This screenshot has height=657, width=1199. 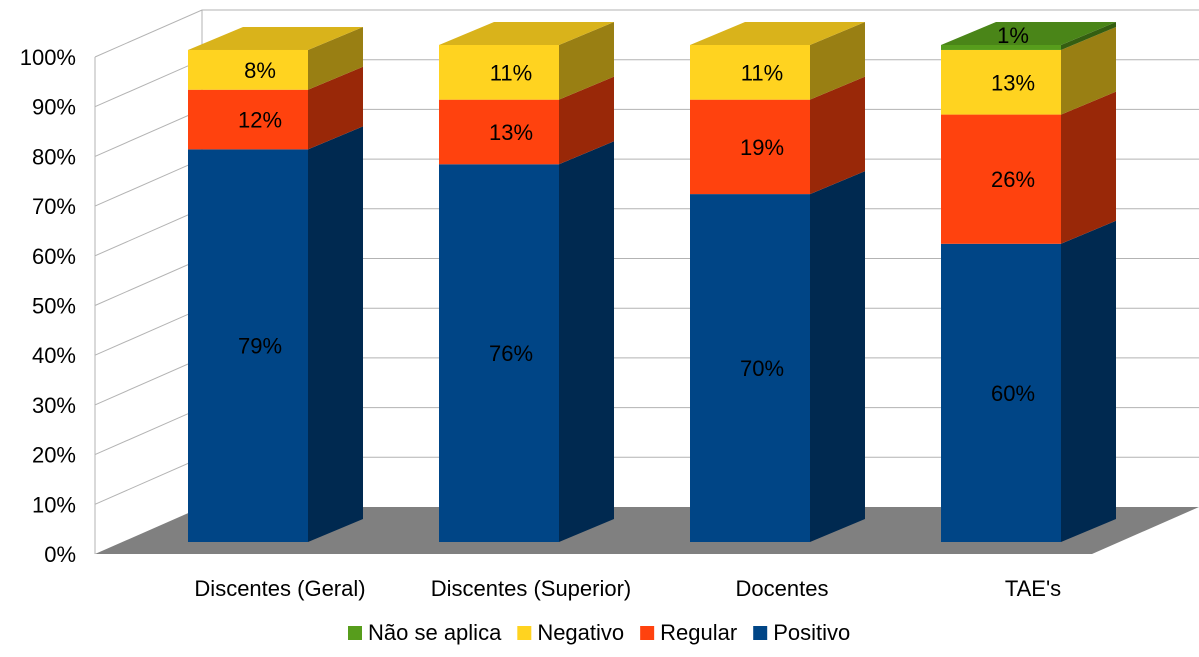 I want to click on data-label: 79%, so click(x=260, y=346).